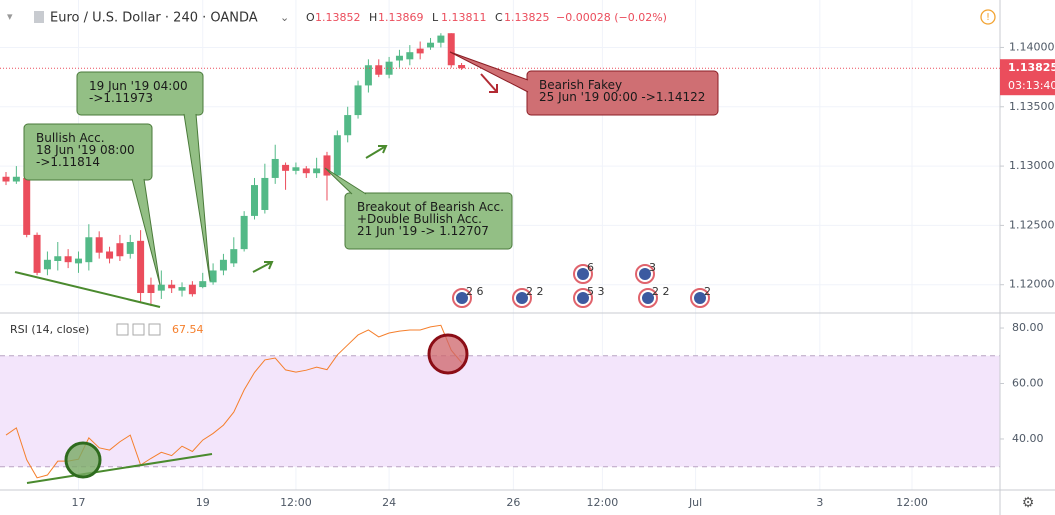  I want to click on event-marker: 5 3, so click(589, 296).